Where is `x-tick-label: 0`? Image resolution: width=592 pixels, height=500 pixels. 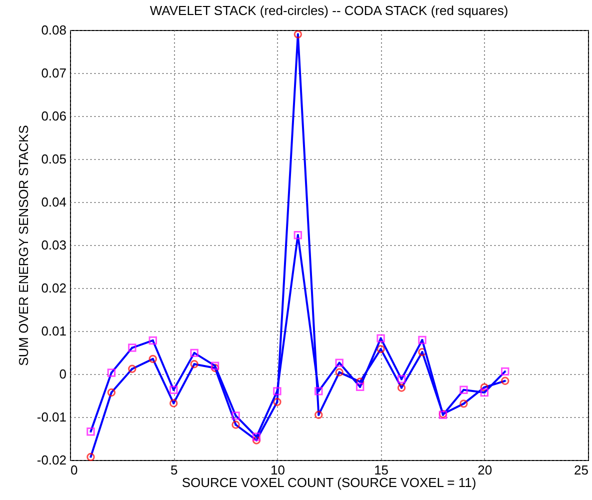 x-tick-label: 0 is located at coordinates (74, 470).